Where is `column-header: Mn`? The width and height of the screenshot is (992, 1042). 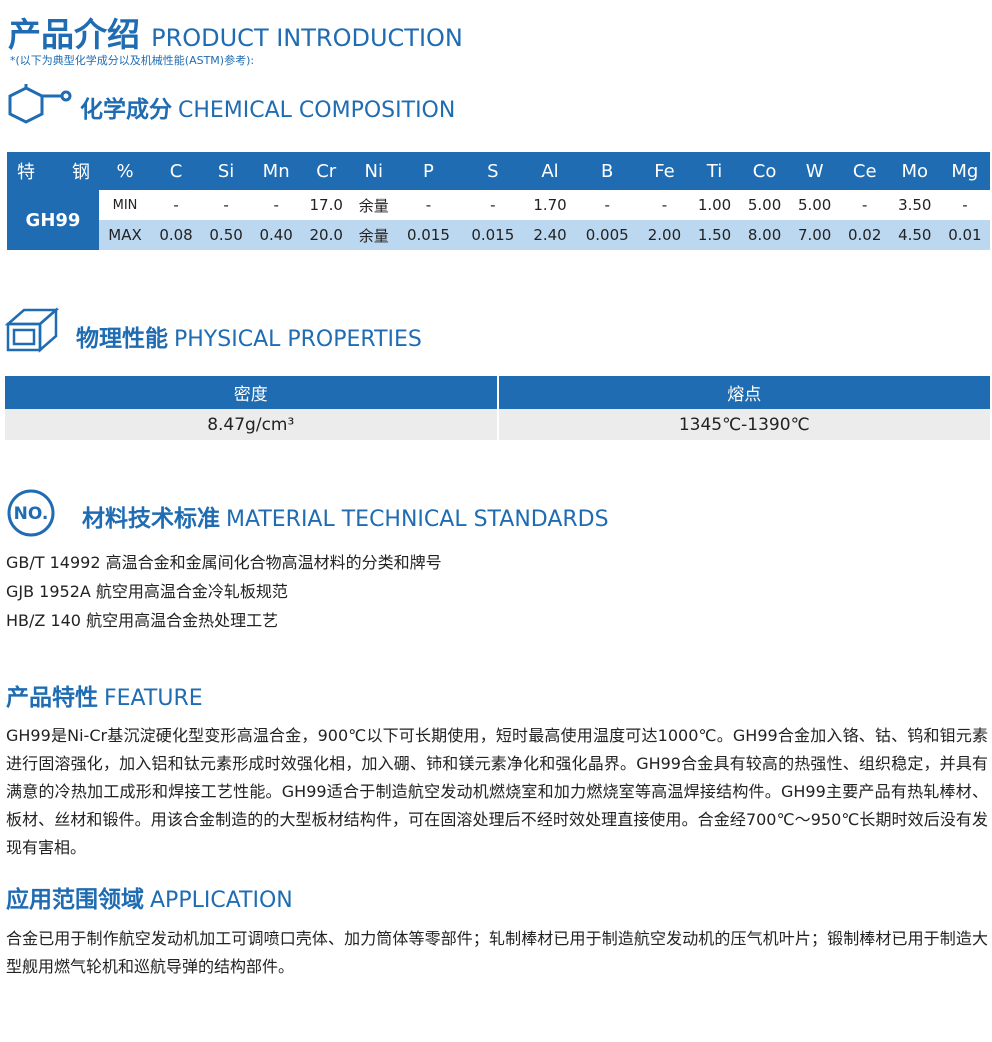 column-header: Mn is located at coordinates (276, 171).